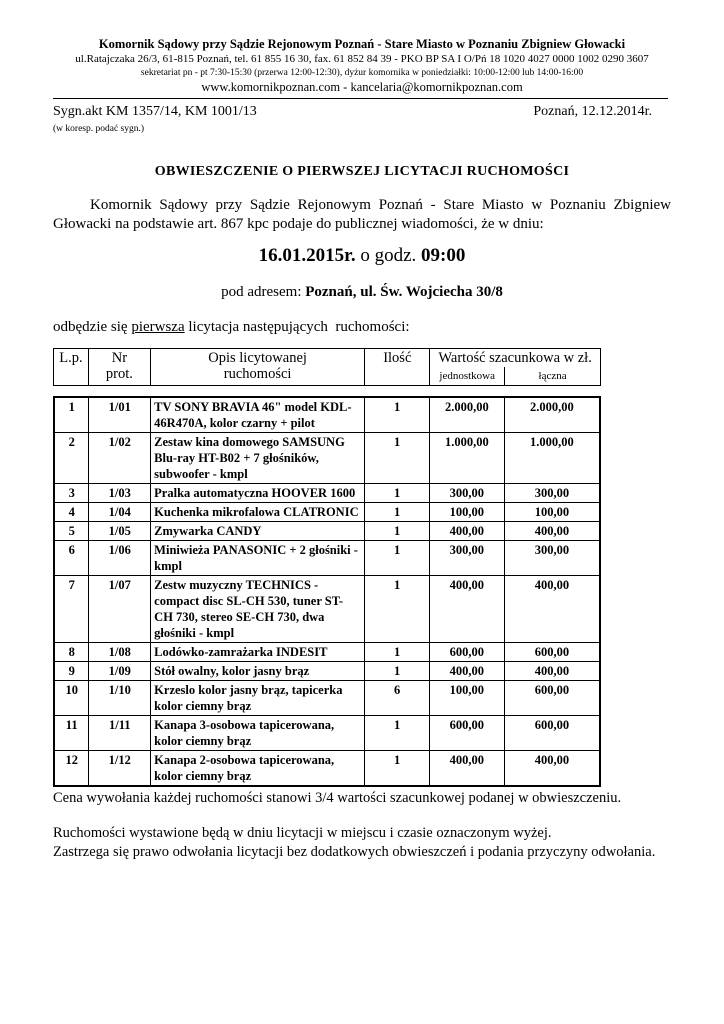 The image size is (724, 1024). I want to click on cell-opis: Kuchenka mikrofalowa CLATRONIC, so click(258, 512).